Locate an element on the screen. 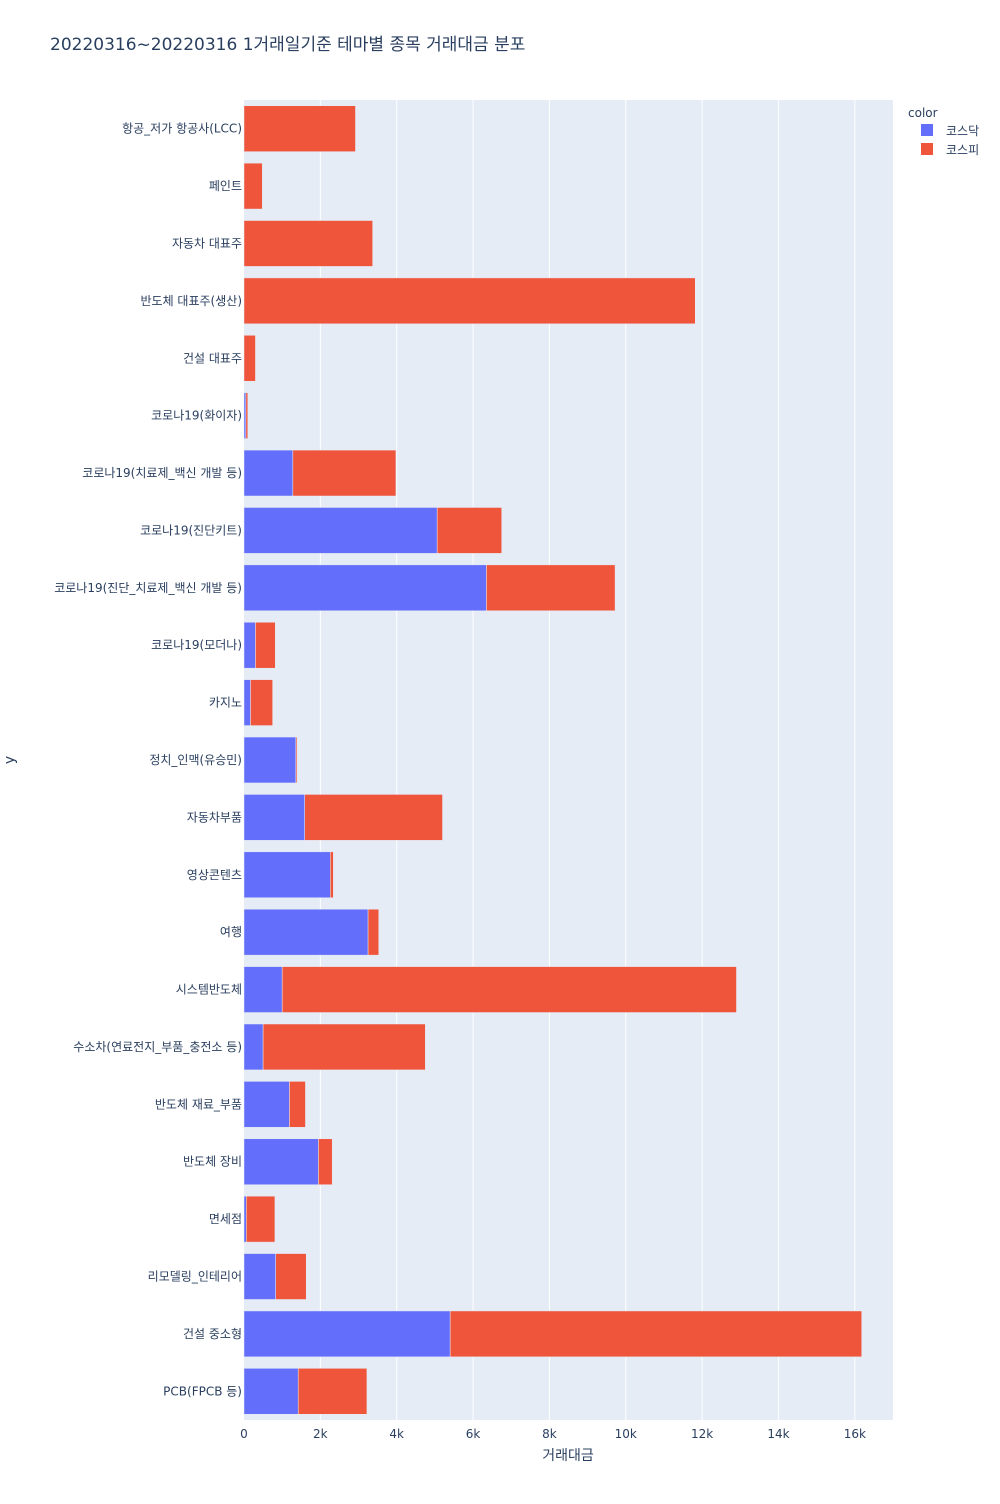  legend-title: color is located at coordinates (923, 113).